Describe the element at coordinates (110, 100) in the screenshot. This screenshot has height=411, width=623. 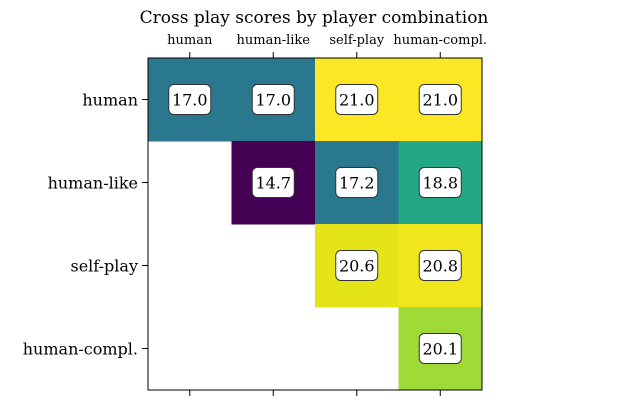
I see `row-tick-label: human` at that location.